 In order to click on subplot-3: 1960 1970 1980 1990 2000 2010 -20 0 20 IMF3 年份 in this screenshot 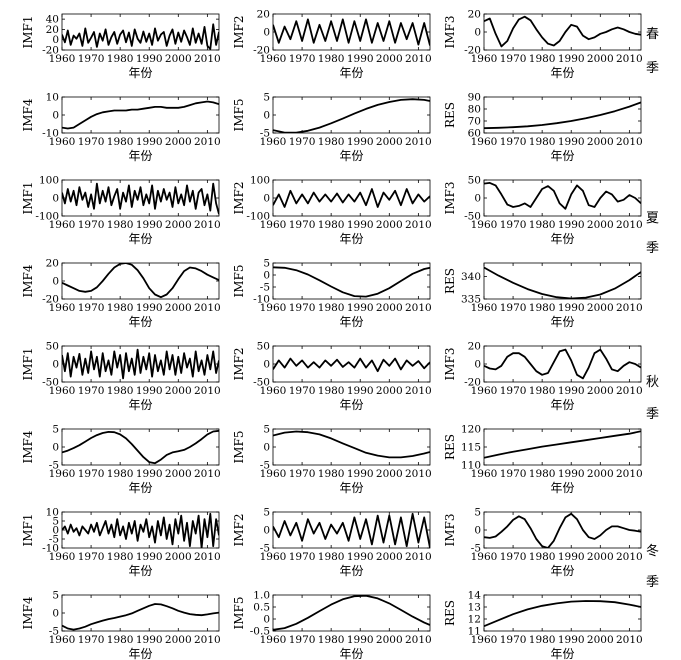, I will do `click(543, 45)`.